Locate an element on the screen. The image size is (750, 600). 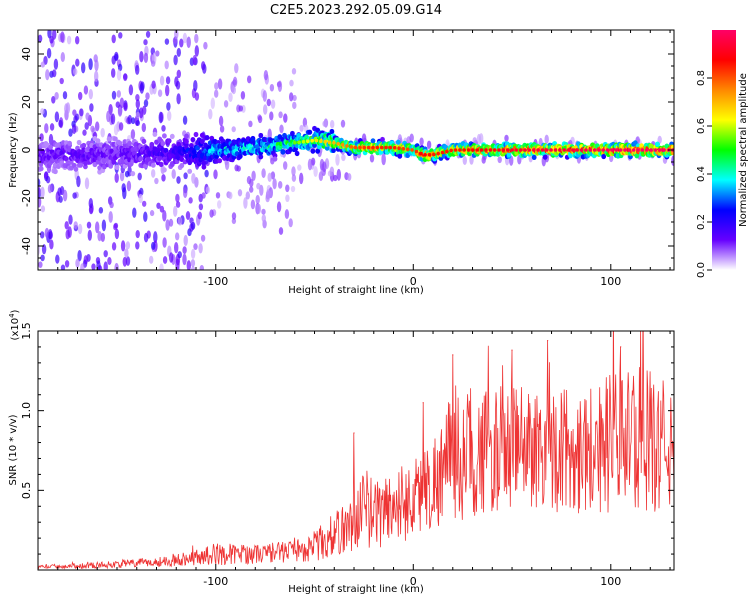
snr-multiplier-close: ) is located at coordinates (15, 311).